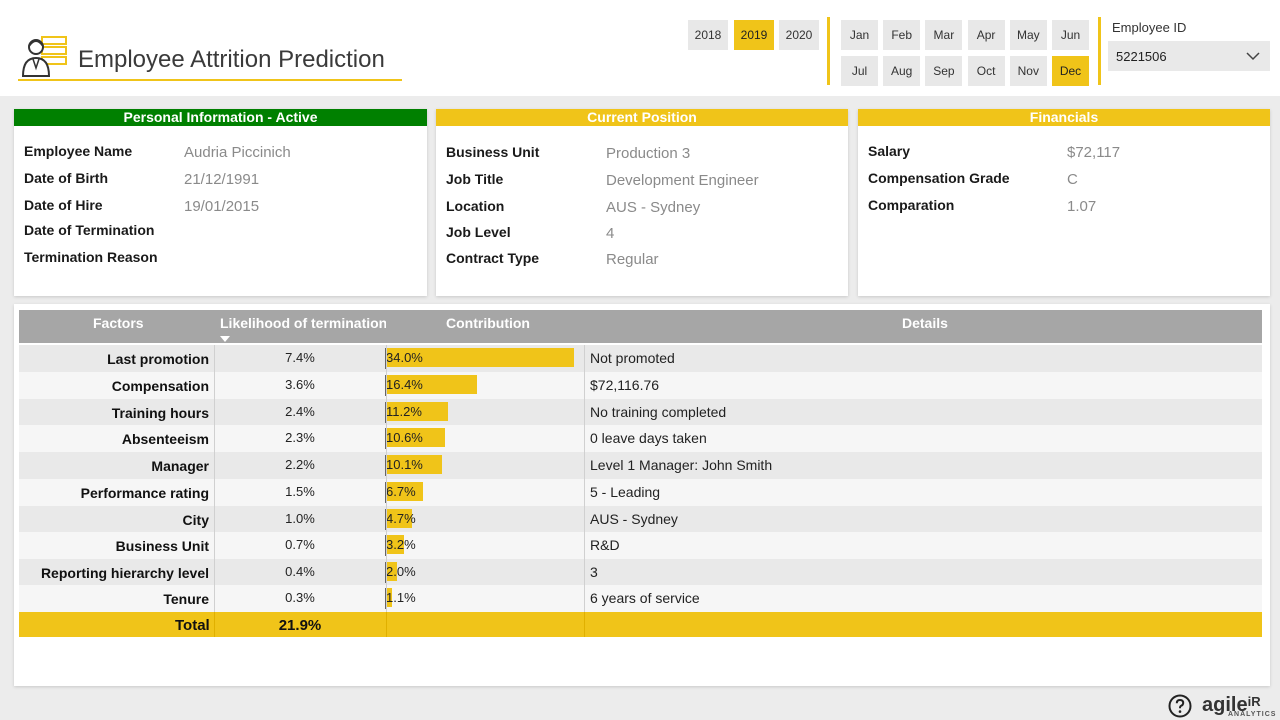 This screenshot has width=1280, height=720. What do you see at coordinates (300, 326) in the screenshot?
I see `column-header-likelihood: Likelihood of termination` at bounding box center [300, 326].